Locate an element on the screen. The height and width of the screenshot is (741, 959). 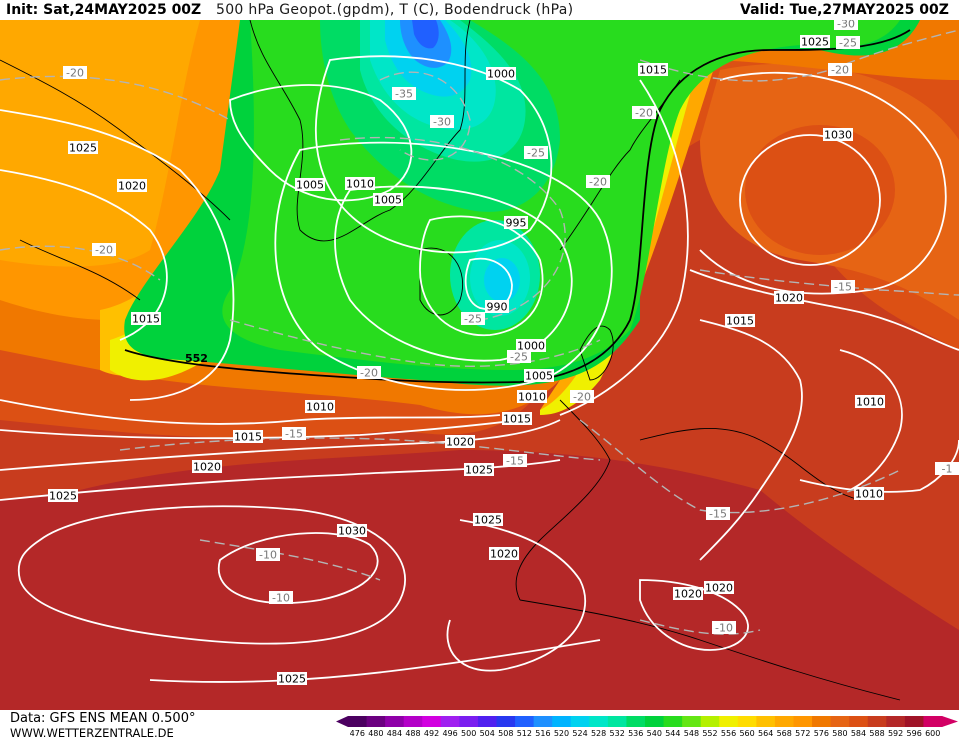
isotherm-15-fr is located at coordinates (740, 466).